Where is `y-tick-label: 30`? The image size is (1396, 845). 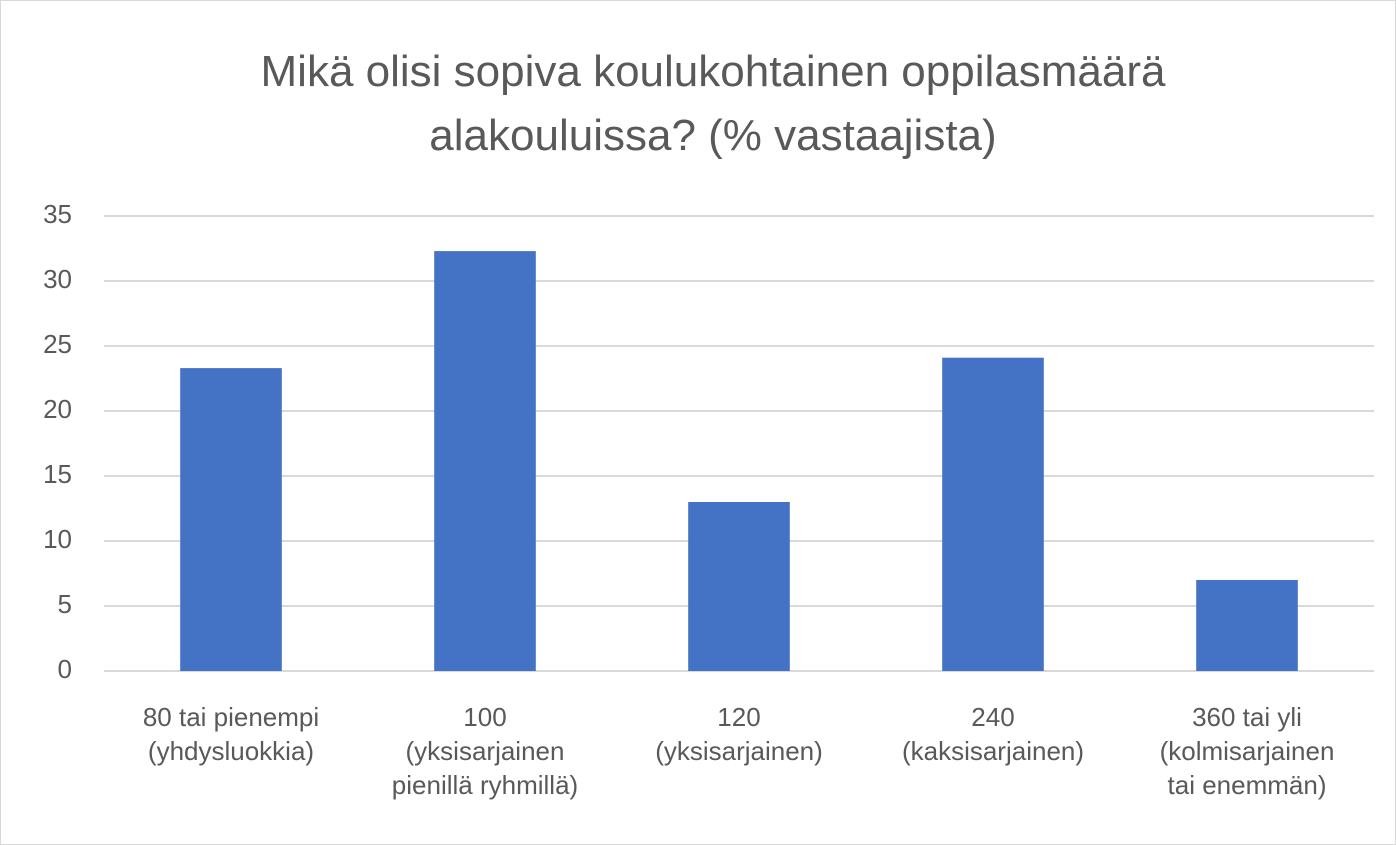
y-tick-label: 30 is located at coordinates (57, 279).